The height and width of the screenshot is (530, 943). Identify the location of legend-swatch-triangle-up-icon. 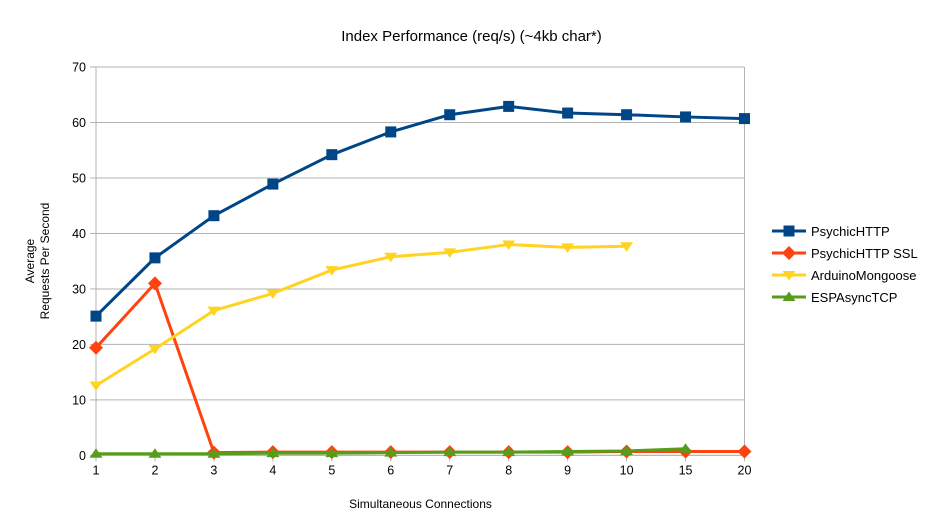
(789, 296).